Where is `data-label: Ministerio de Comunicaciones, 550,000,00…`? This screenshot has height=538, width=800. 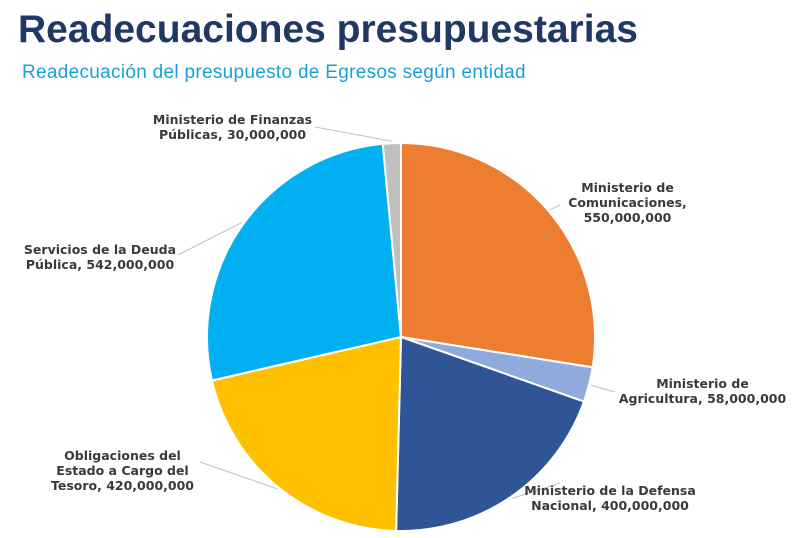
data-label: Ministerio de Comunicaciones, 550,000,00… is located at coordinates (627, 202).